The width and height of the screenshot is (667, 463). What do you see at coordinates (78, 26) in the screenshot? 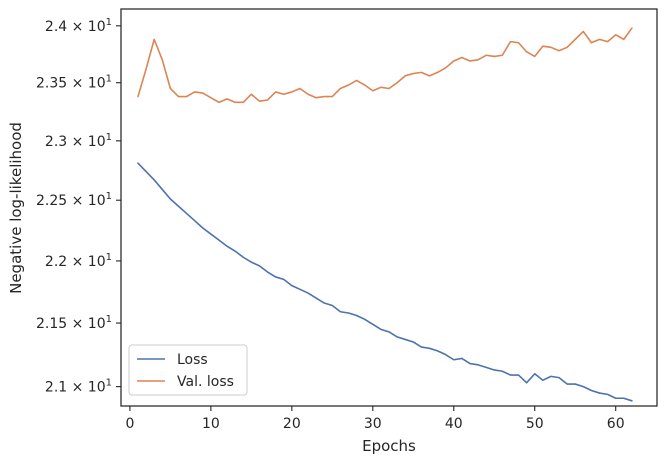
I see `y-tick-label: 2.4 × 10¹` at bounding box center [78, 26].